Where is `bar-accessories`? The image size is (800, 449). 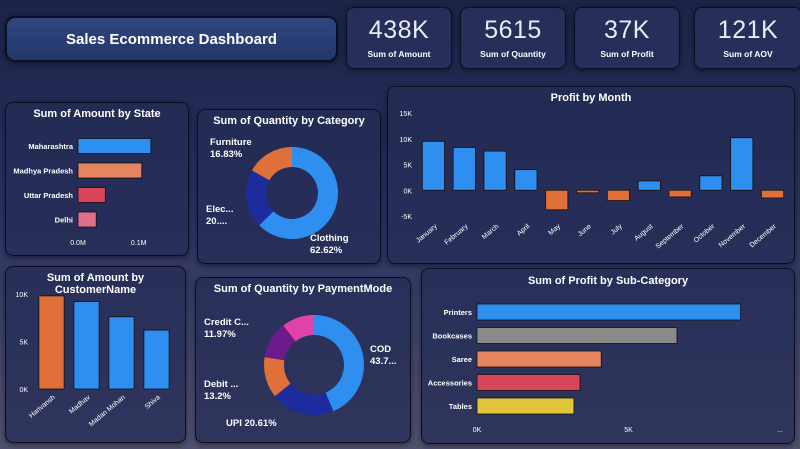
bar-accessories is located at coordinates (528, 382).